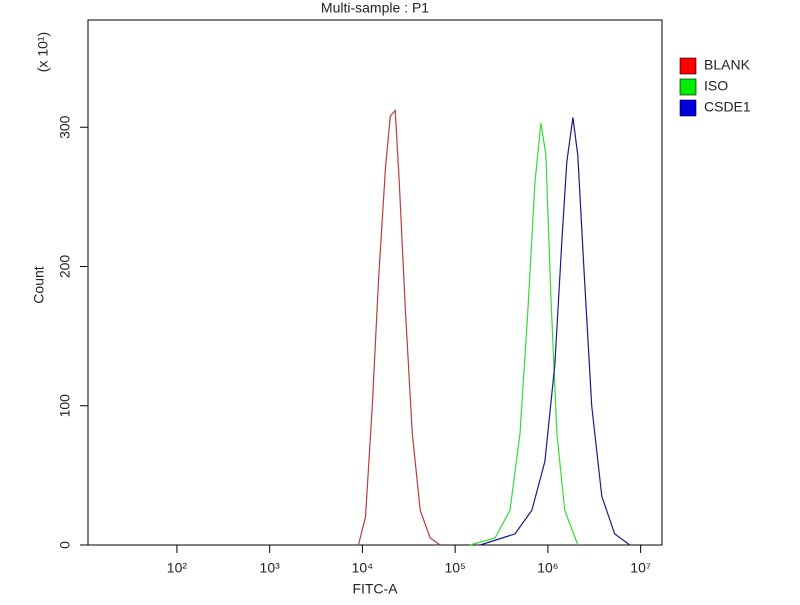  Describe the element at coordinates (547, 568) in the screenshot. I see `x-tick-label: 10⁶` at that location.